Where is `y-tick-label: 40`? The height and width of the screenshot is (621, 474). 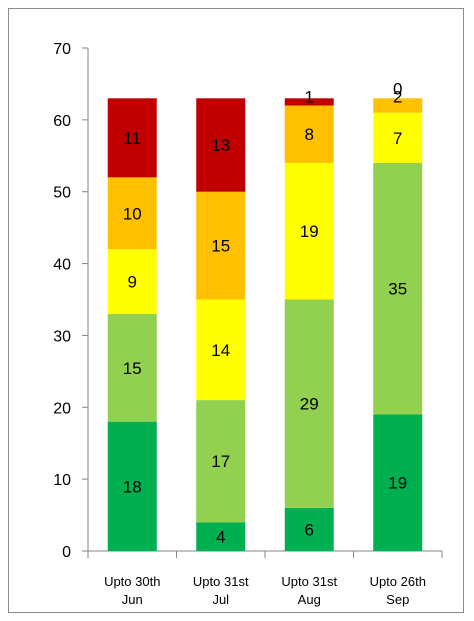
y-tick-label: 40 is located at coordinates (62, 265).